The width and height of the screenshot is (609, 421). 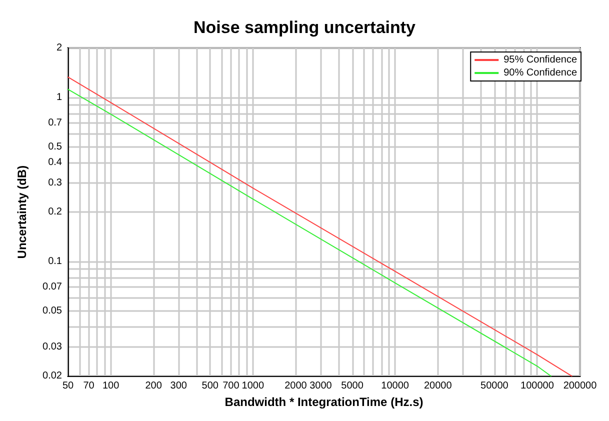 What do you see at coordinates (55, 122) in the screenshot?
I see `y-tick-label: 0.7` at bounding box center [55, 122].